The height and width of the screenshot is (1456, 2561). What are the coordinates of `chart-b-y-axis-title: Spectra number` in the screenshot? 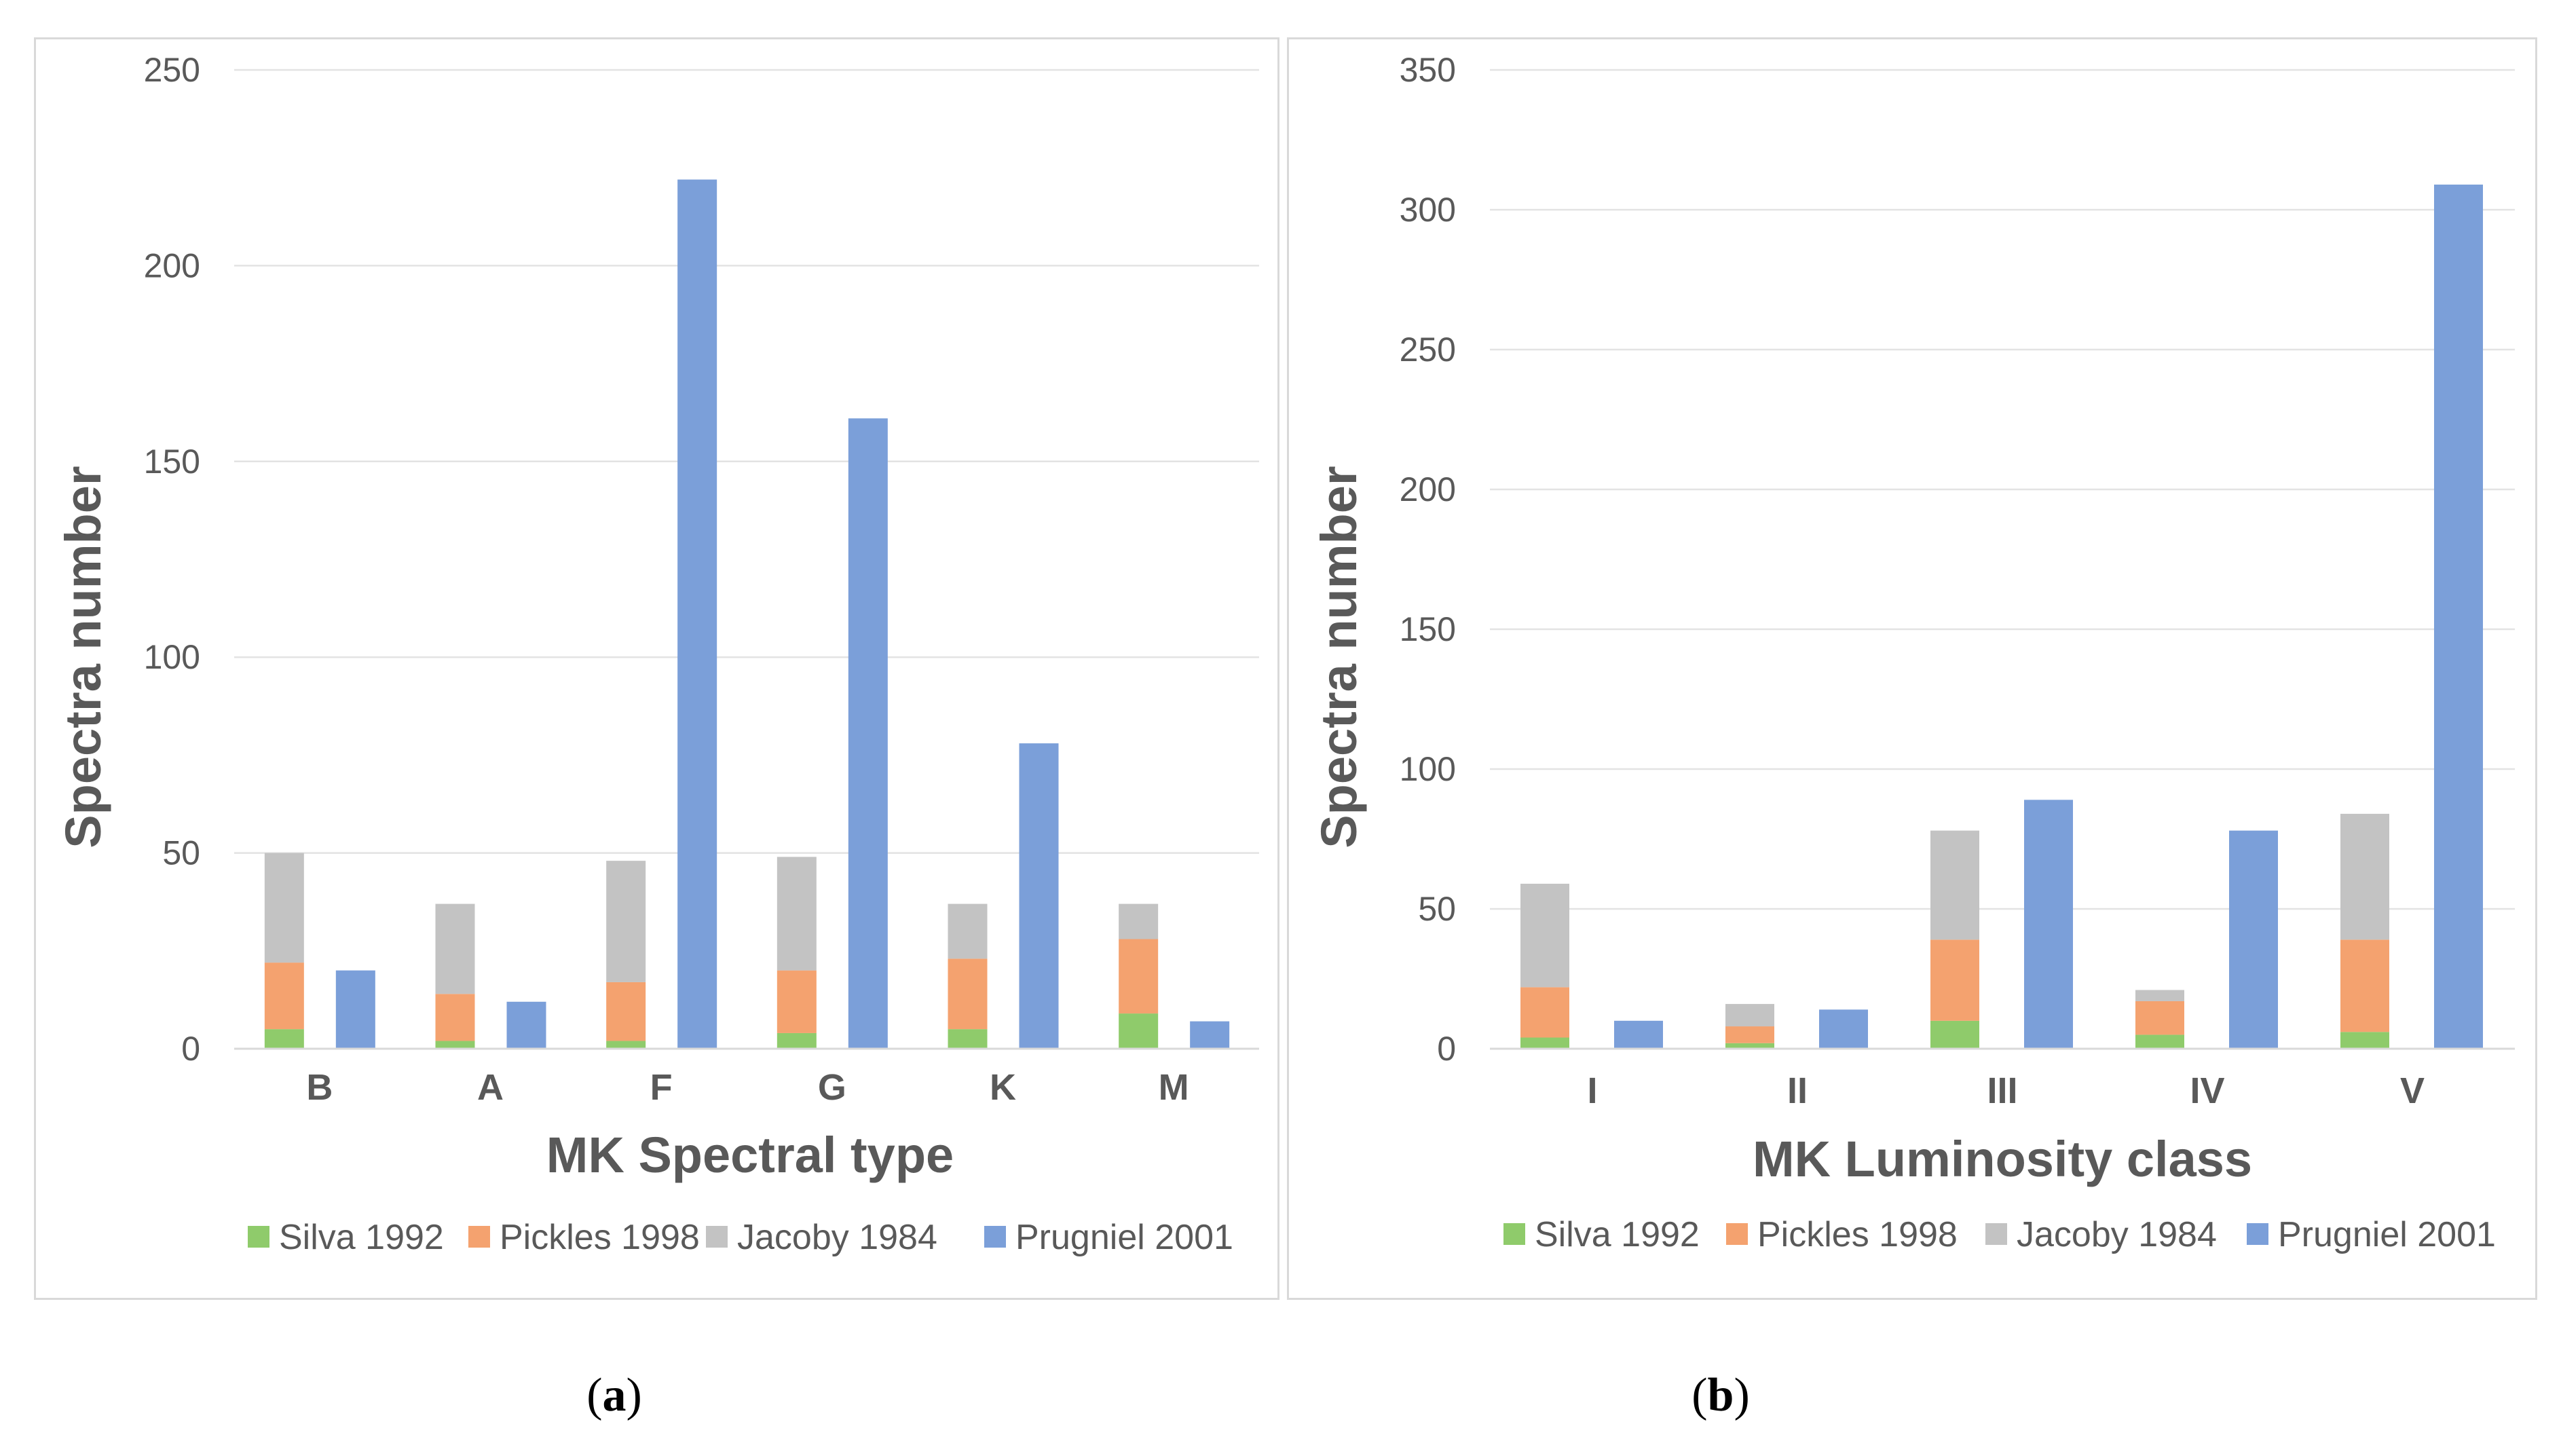 It's located at (1339, 657).